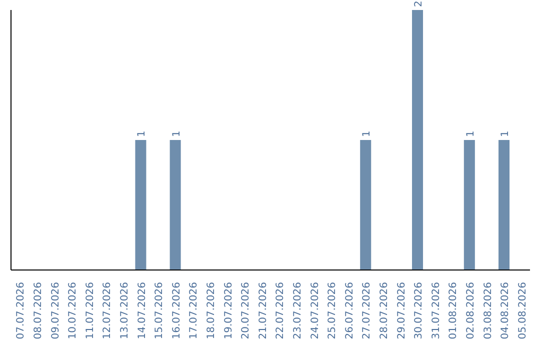 This screenshot has width=540, height=340. Describe the element at coordinates (384, 311) in the screenshot. I see `x-tick-label: 28.07.2026` at that location.